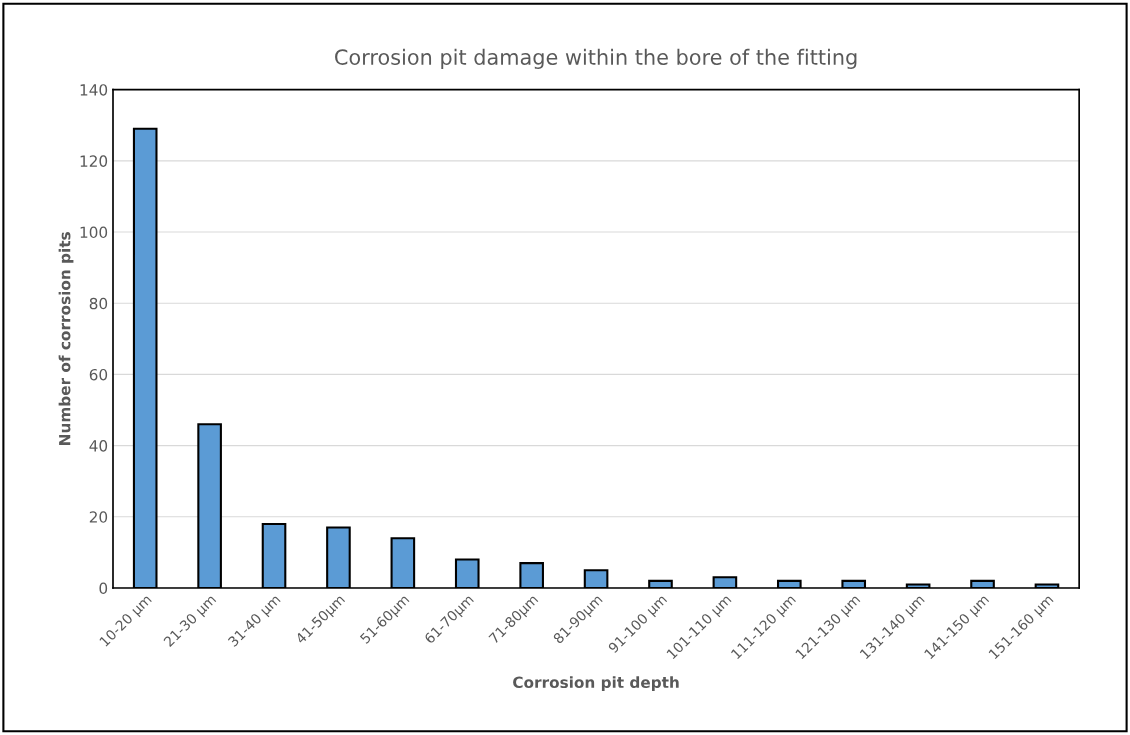 Image resolution: width=1130 pixels, height=735 pixels. What do you see at coordinates (98, 517) in the screenshot?
I see `y-tick-label: 20` at bounding box center [98, 517].